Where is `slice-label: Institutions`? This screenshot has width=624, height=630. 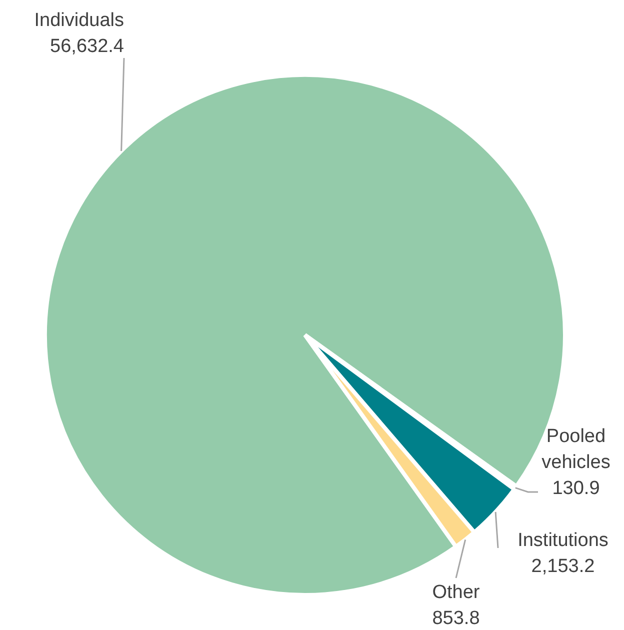 slice-label: Institutions is located at coordinates (563, 540).